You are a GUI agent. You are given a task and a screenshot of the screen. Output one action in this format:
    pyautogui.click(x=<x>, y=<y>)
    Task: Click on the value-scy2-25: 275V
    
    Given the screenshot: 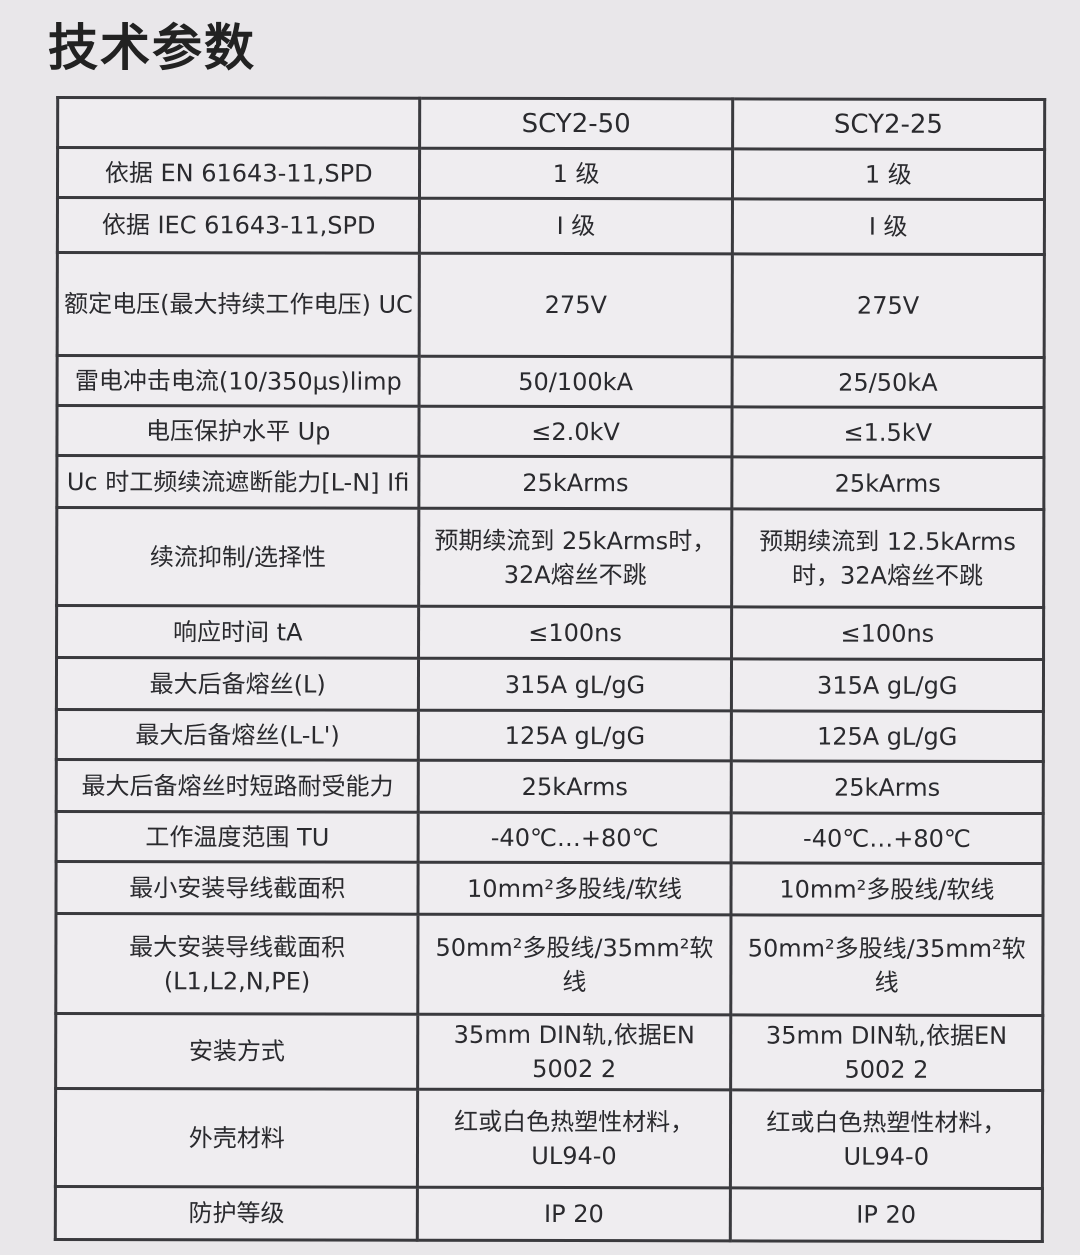 What is the action you would take?
    pyautogui.click(x=888, y=305)
    